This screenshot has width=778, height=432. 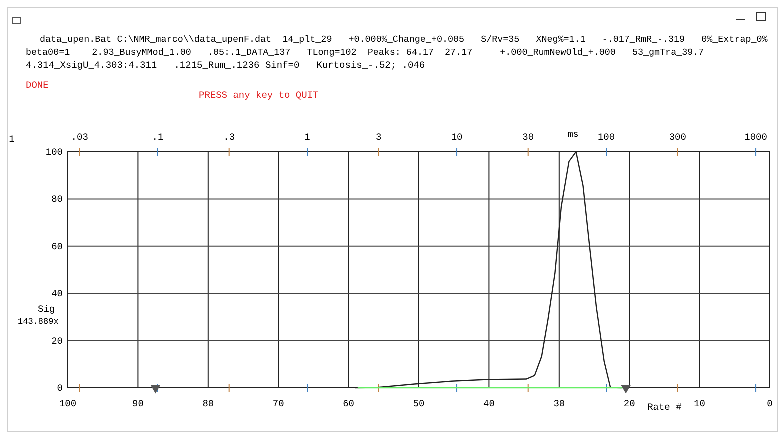 What do you see at coordinates (630, 404) in the screenshot?
I see `x-tick-label: 20` at bounding box center [630, 404].